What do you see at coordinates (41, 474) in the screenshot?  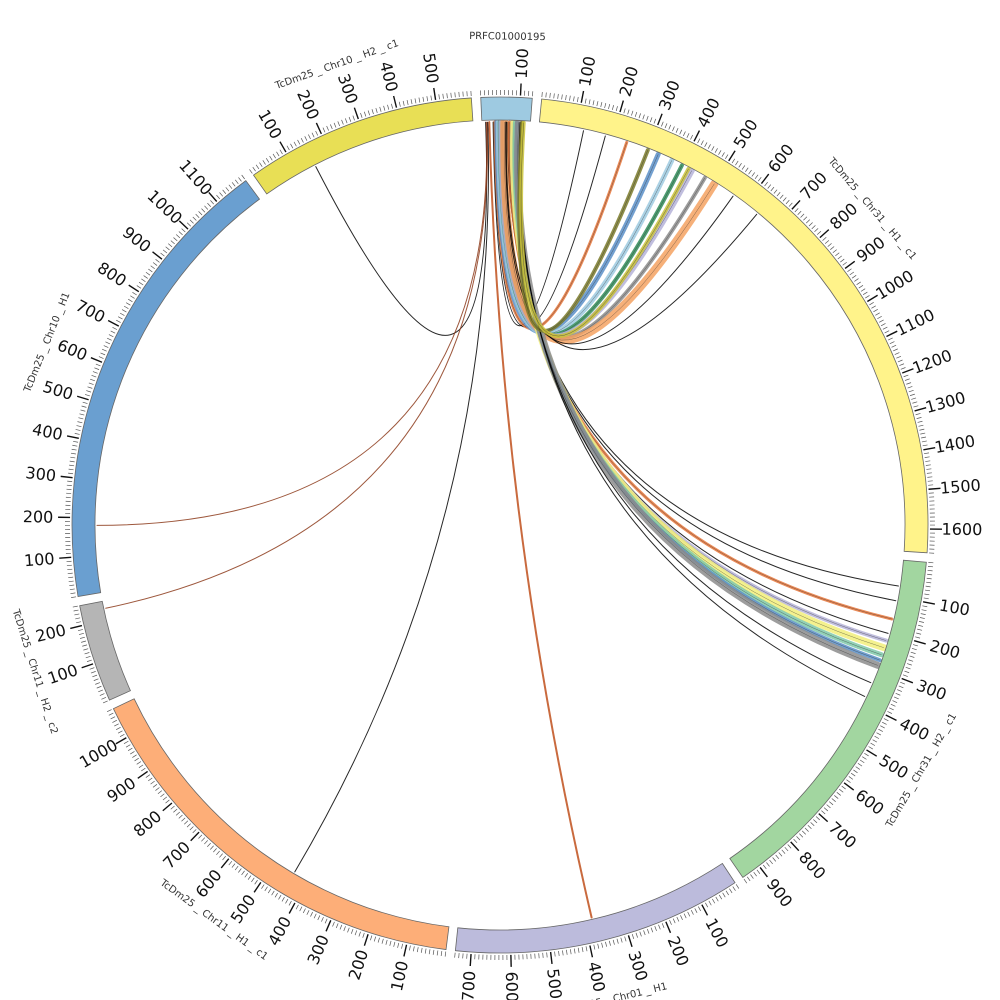 I see `tick-label: 300` at bounding box center [41, 474].